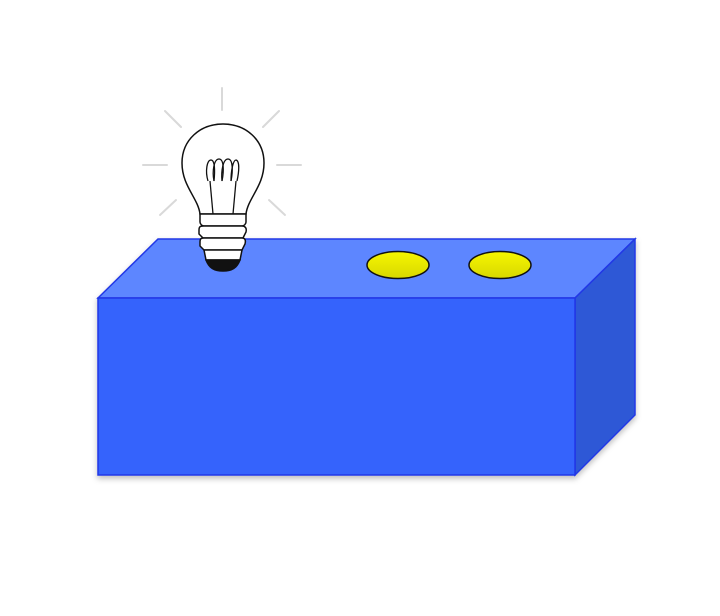  What do you see at coordinates (449, 265) in the screenshot?
I see `buttons` at bounding box center [449, 265].